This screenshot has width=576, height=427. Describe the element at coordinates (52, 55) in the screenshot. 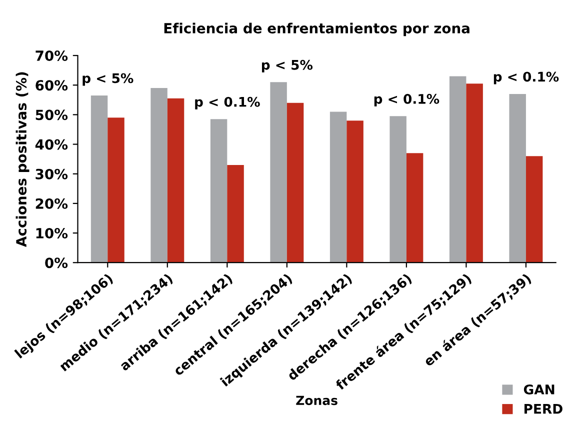

I see `y-tick-label: 70%` at that location.